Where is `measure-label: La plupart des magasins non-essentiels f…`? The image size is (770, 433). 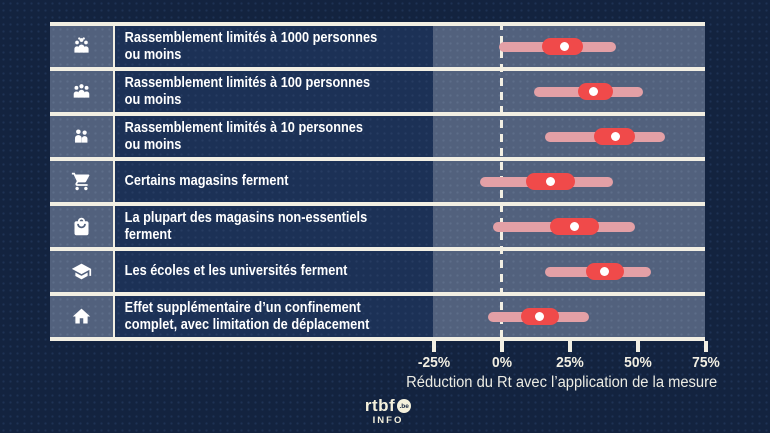 measure-label: La plupart des magasins non-essentiels f… is located at coordinates (246, 226).